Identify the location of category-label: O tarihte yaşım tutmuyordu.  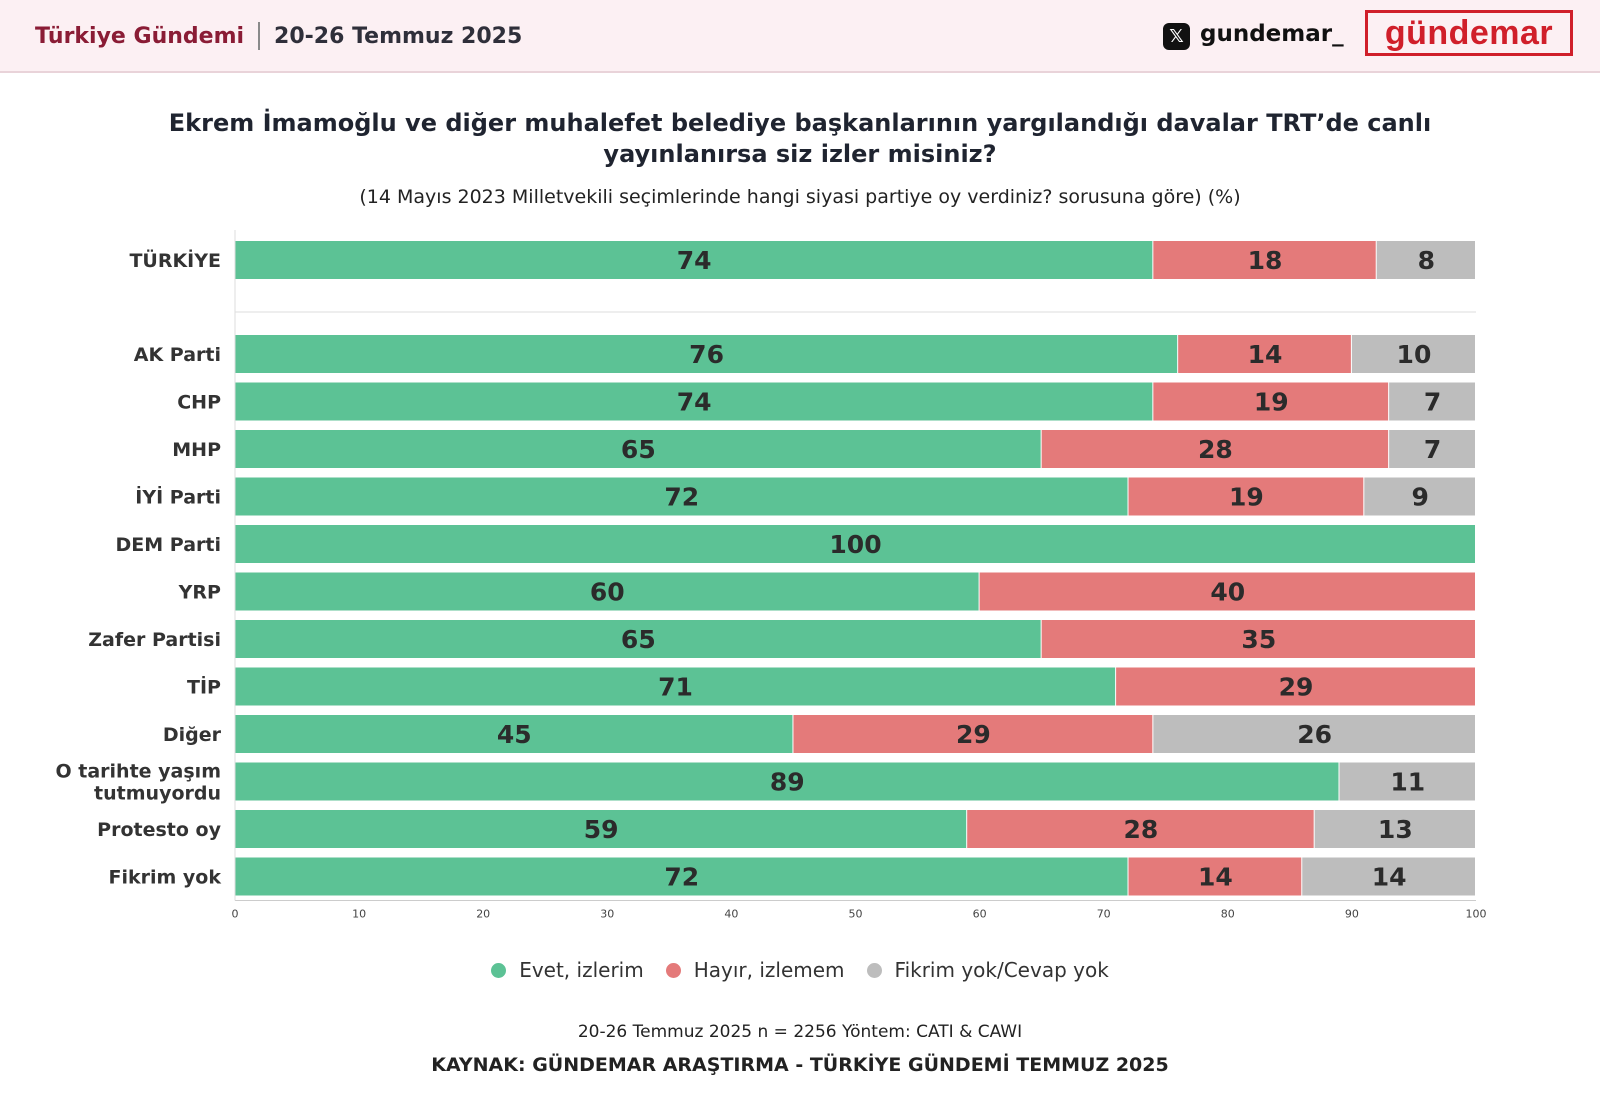
(139, 783).